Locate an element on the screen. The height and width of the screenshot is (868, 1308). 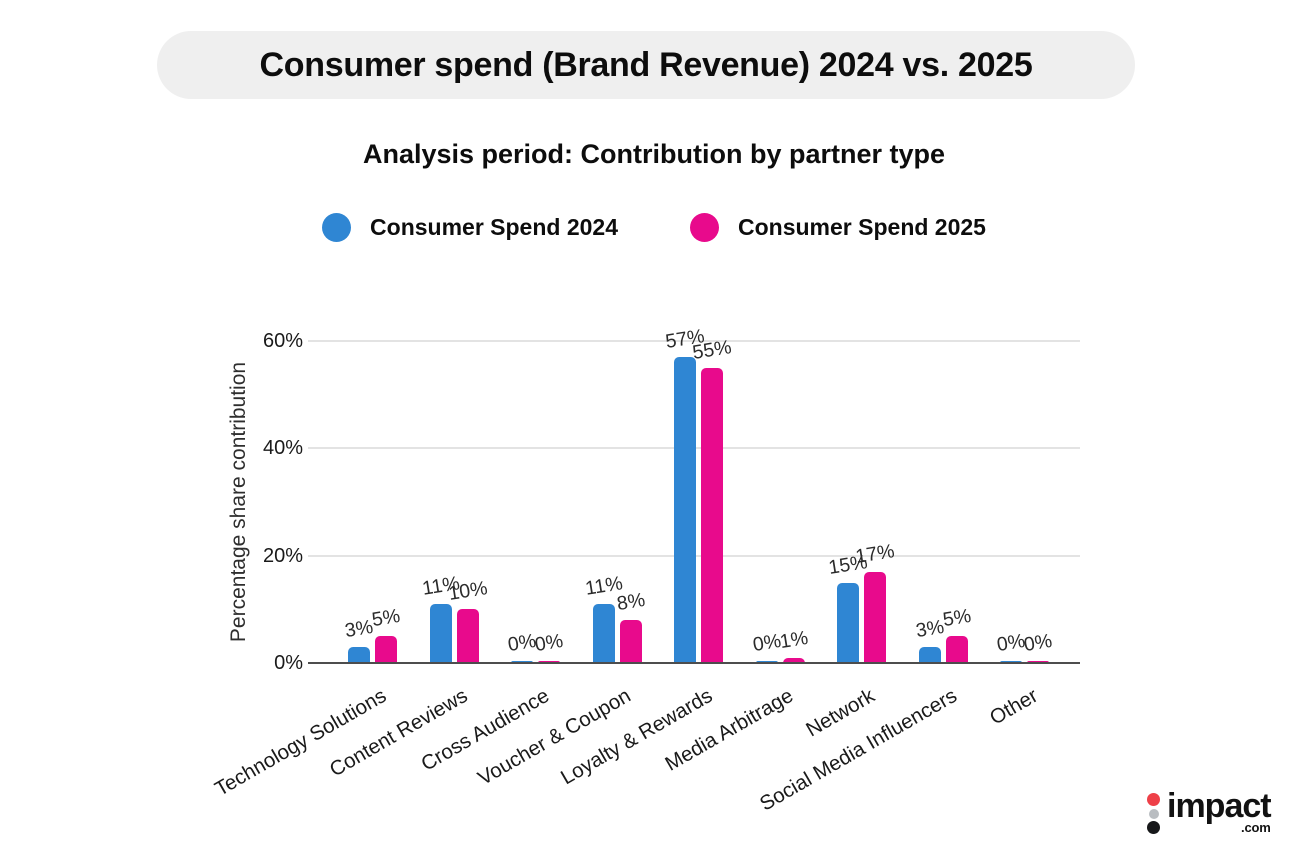
value-label-consumer-spend-2025-social-media-influencers: 5% is located at coordinates (956, 618).